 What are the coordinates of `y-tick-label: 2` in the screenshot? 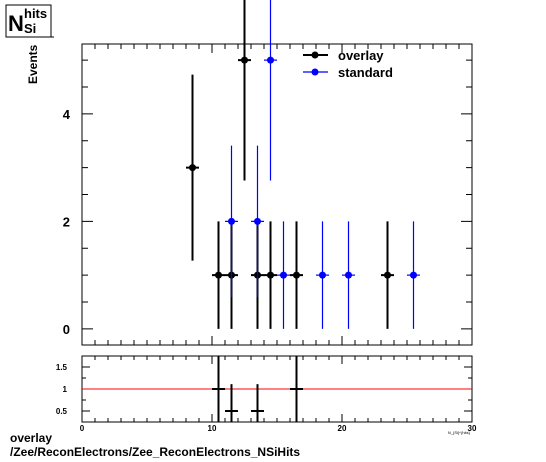 It's located at (66, 221).